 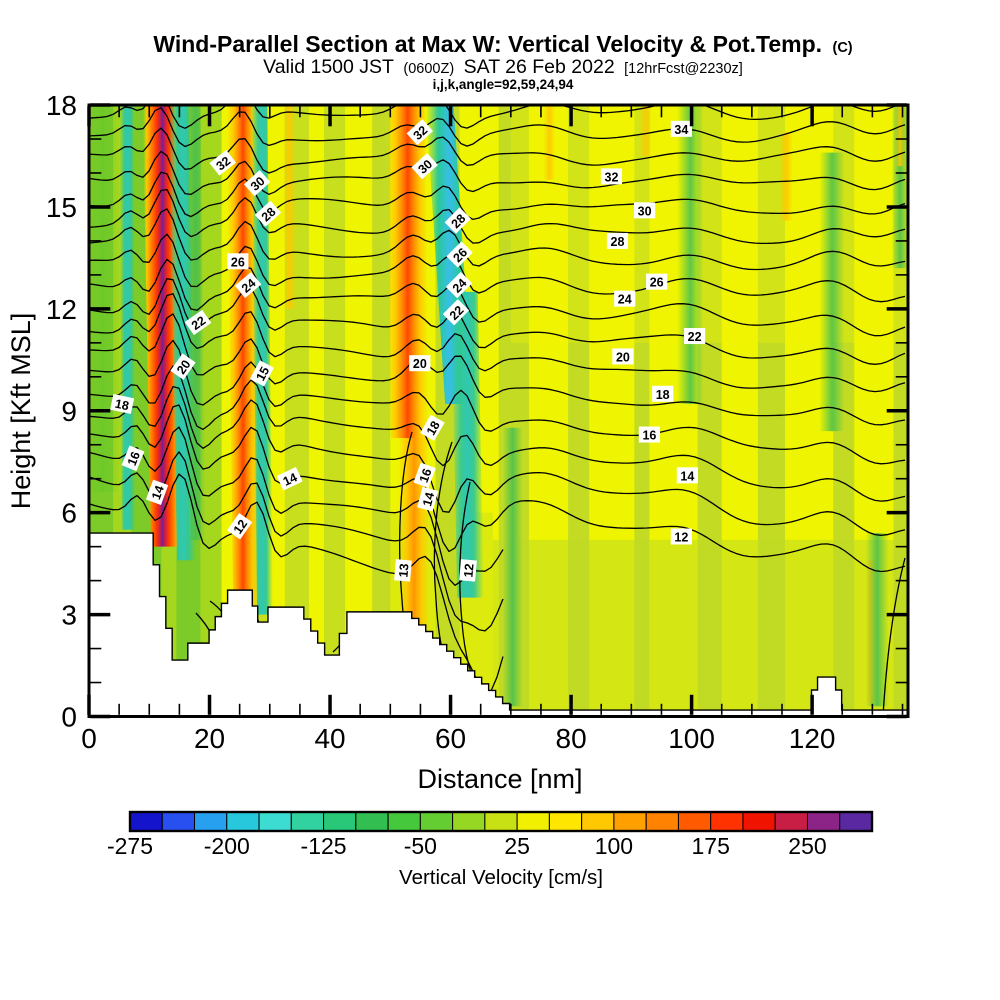 I want to click on title-units-suffix: (C), so click(x=843, y=48).